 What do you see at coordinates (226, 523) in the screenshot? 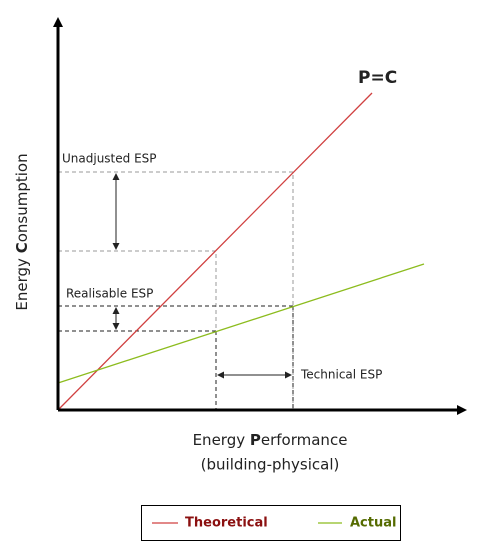
I see `legend-label: Theoretical` at bounding box center [226, 523].